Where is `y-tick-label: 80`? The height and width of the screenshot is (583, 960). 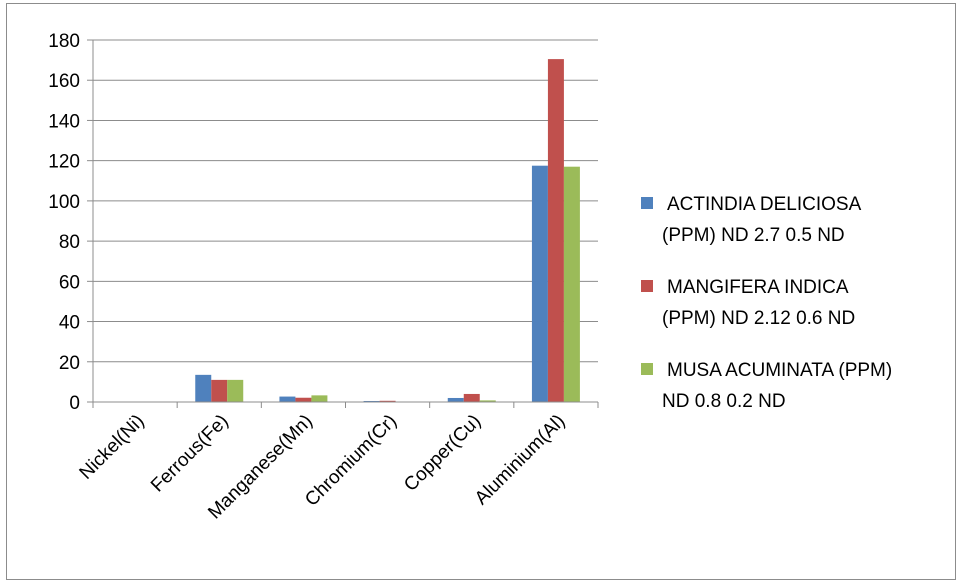 y-tick-label: 80 is located at coordinates (69, 242).